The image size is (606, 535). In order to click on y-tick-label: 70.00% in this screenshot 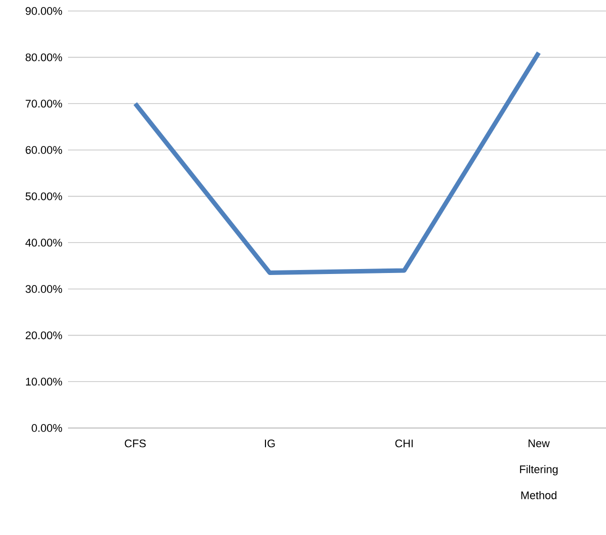, I will do `click(44, 104)`.